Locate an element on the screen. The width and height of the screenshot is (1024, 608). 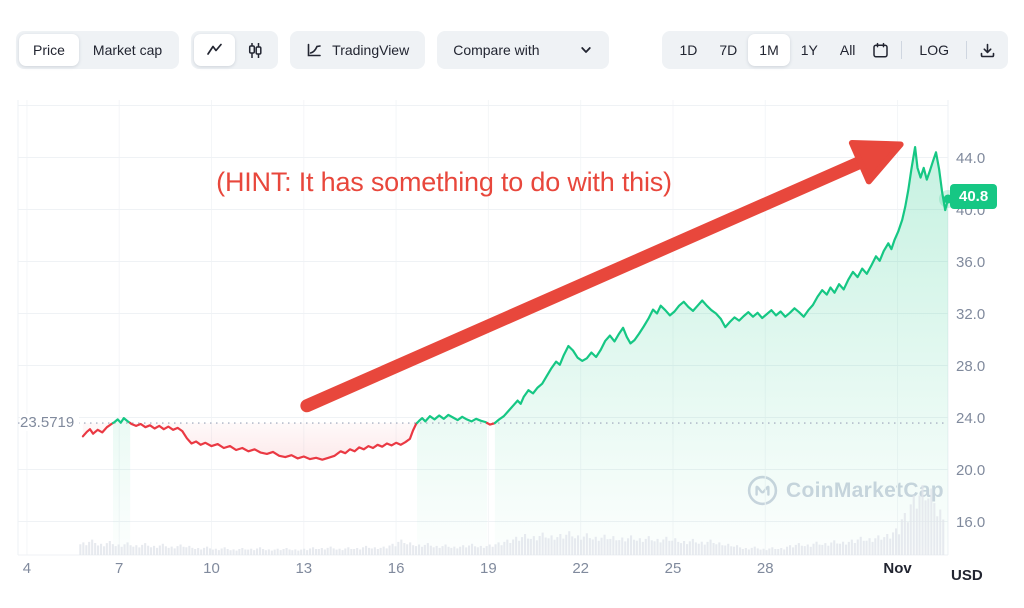
y-axis-tick-label: 44.0 is located at coordinates (970, 158).